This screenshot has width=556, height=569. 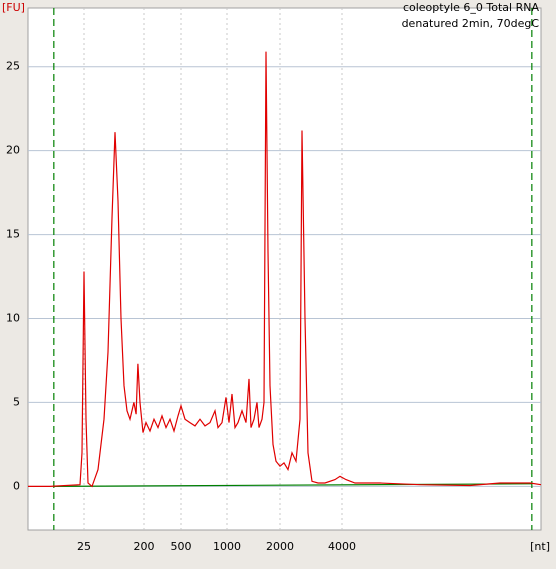 I want to click on y-axis-label: [FU], so click(x=13, y=7).